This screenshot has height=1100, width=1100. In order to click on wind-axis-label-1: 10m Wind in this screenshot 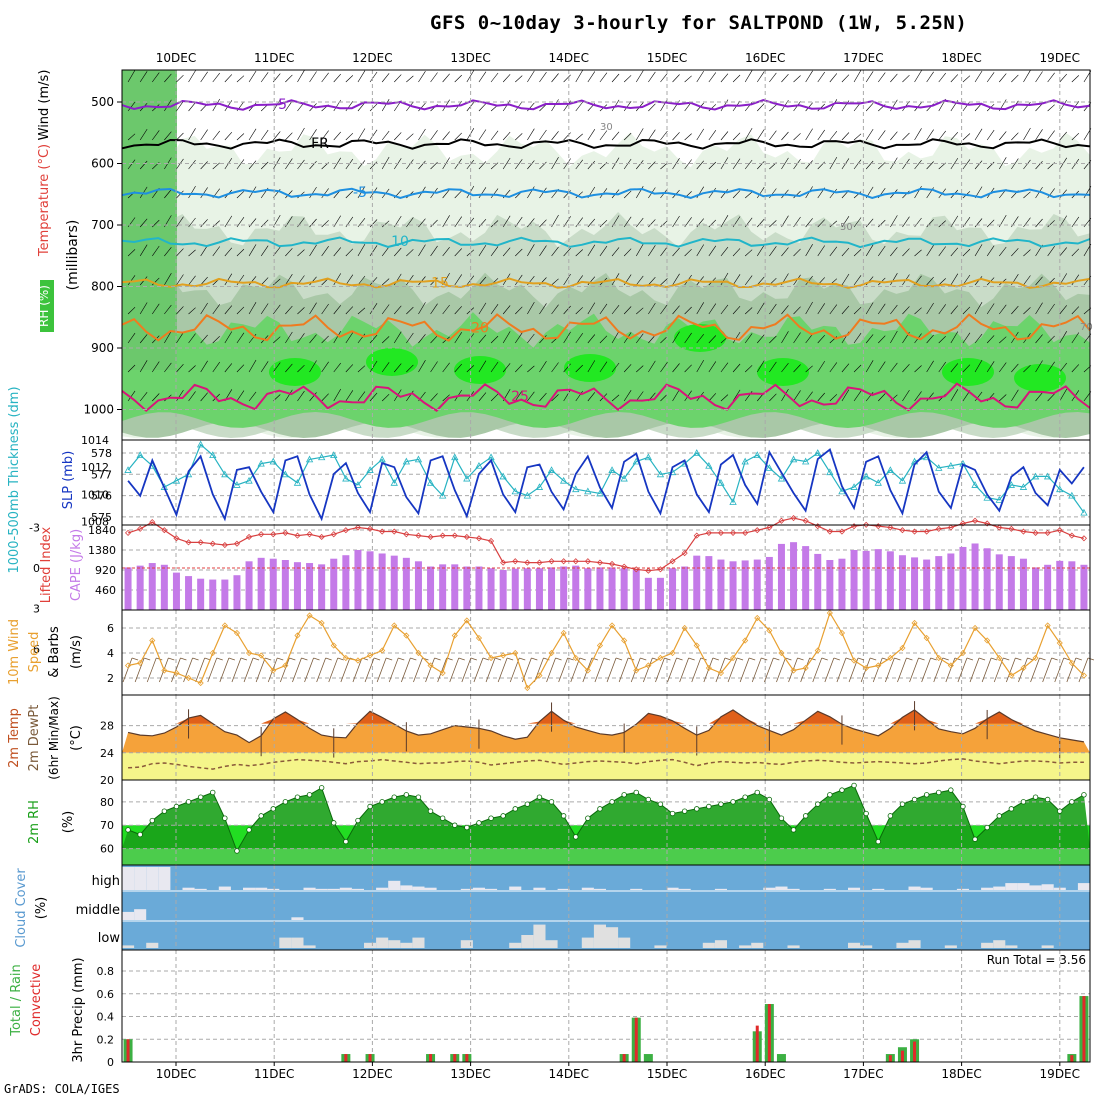, I will do `click(14, 652)`.